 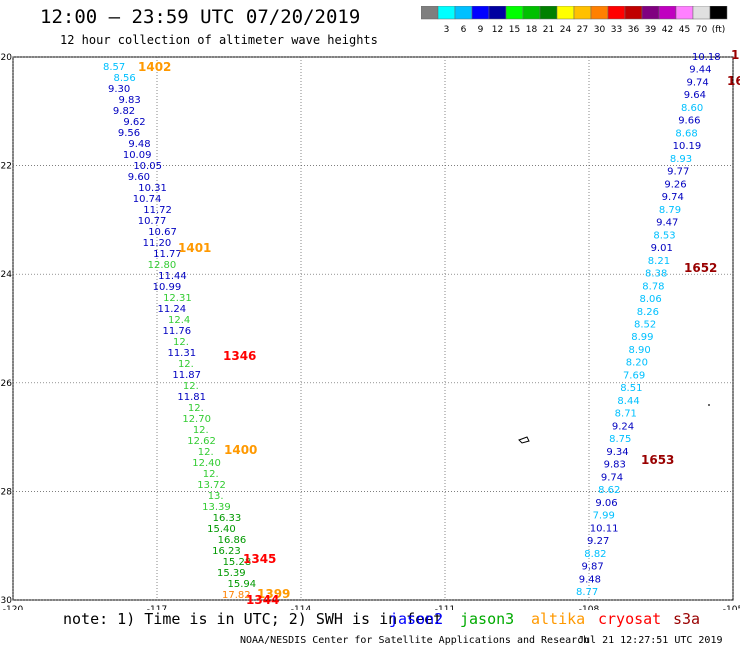 What do you see at coordinates (464, 30) in the screenshot?
I see `colorbar-label: 6` at bounding box center [464, 30].